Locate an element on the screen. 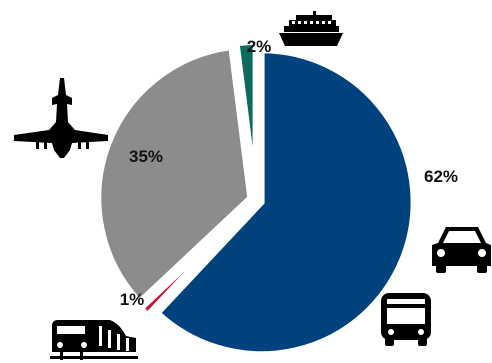 This screenshot has height=363, width=492. label-1: 1% is located at coordinates (132, 299).